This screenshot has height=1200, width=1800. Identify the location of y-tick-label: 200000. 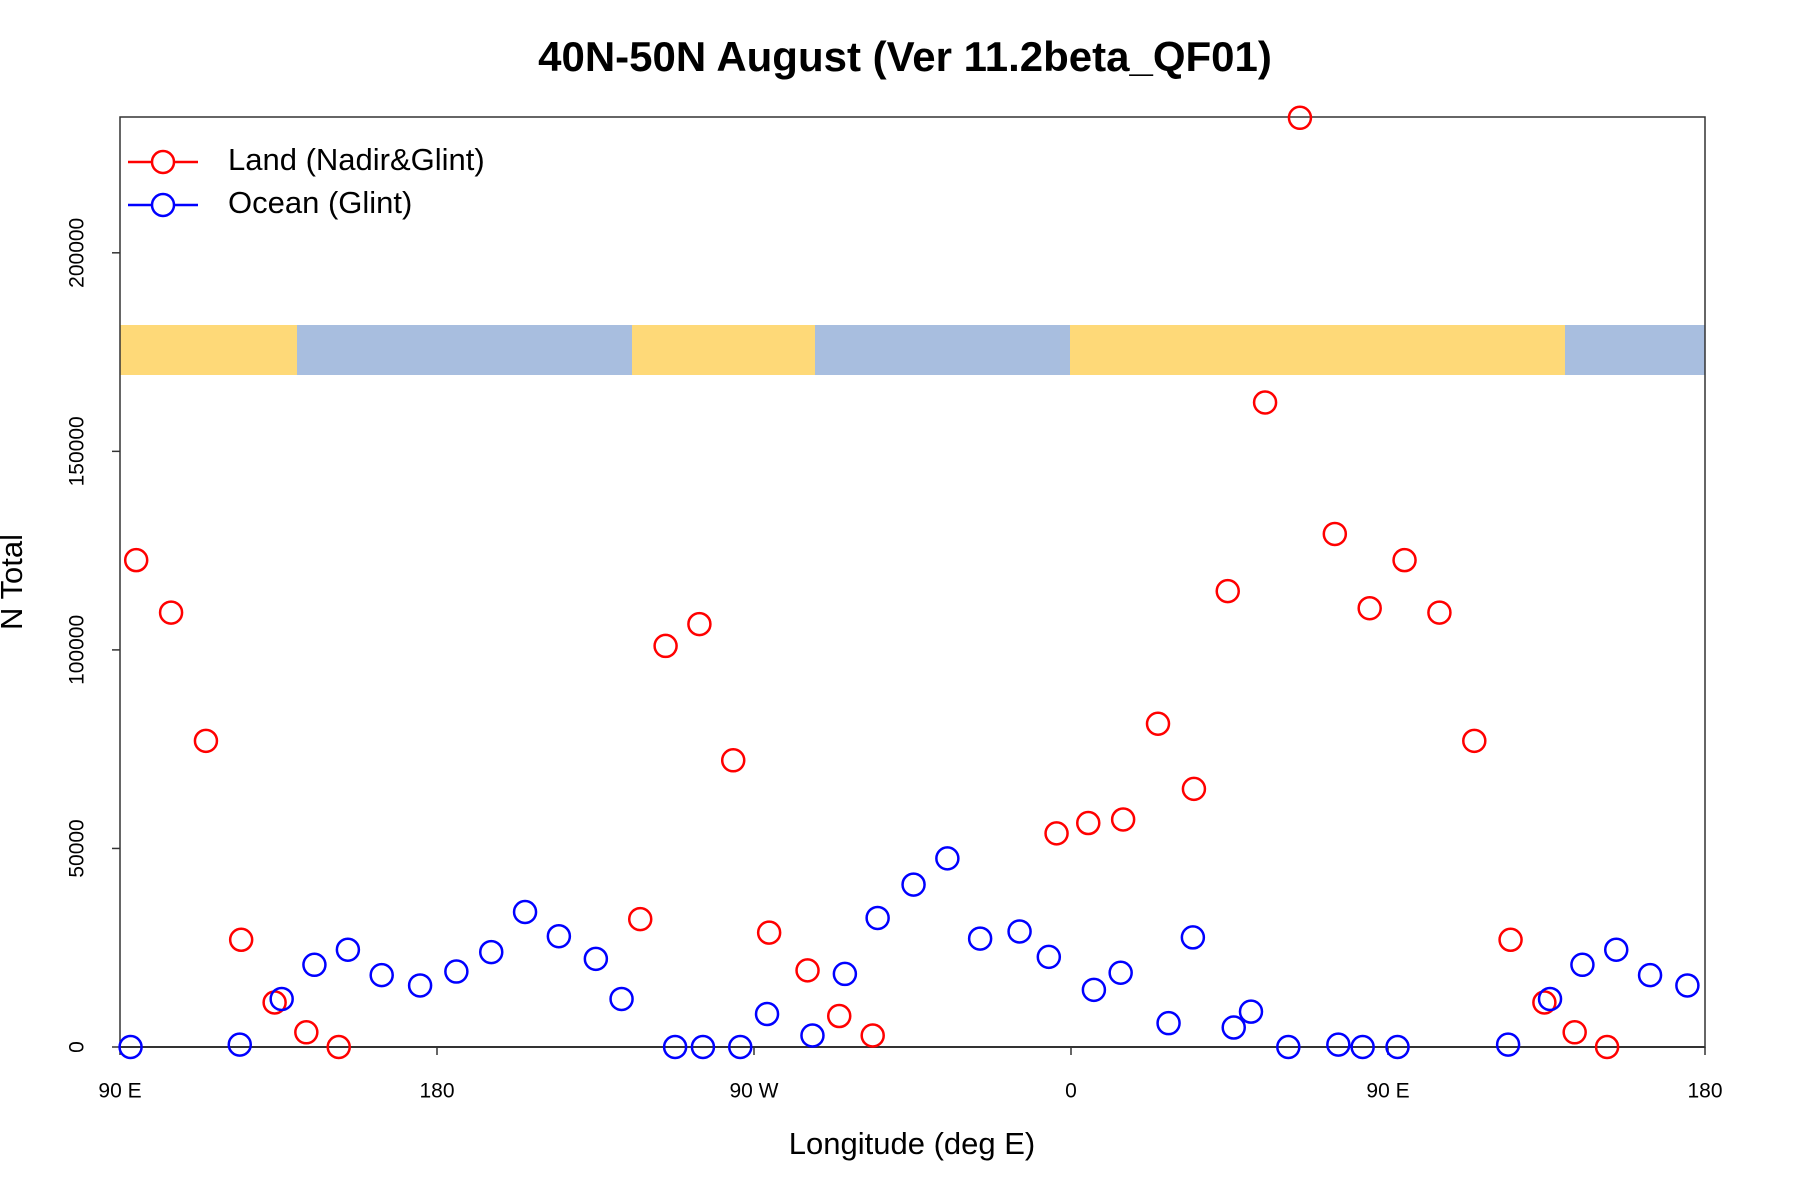
(77, 253).